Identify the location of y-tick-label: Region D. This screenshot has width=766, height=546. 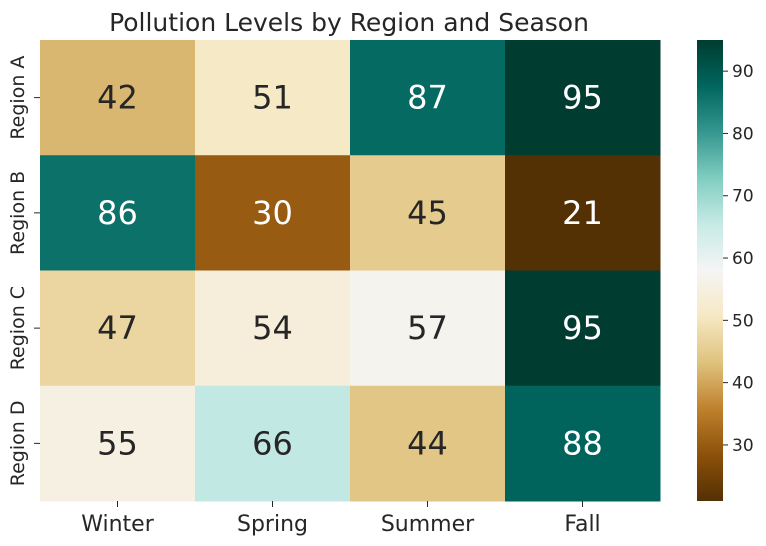
(18, 444).